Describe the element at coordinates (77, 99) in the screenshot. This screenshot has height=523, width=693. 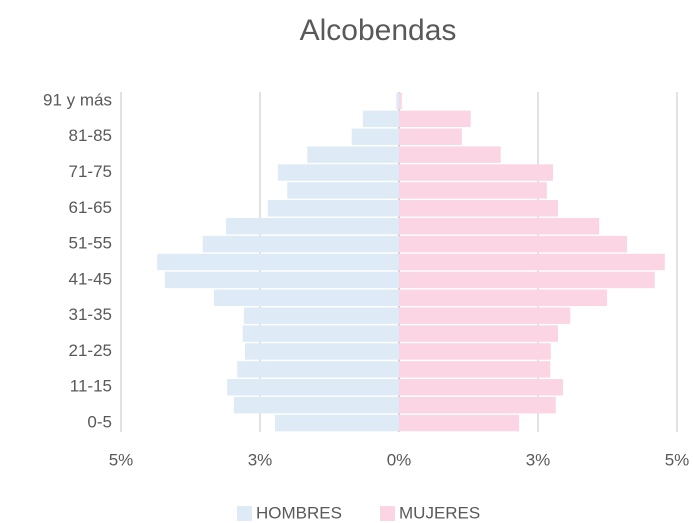
I see `y-tick-label: 91 y más` at that location.